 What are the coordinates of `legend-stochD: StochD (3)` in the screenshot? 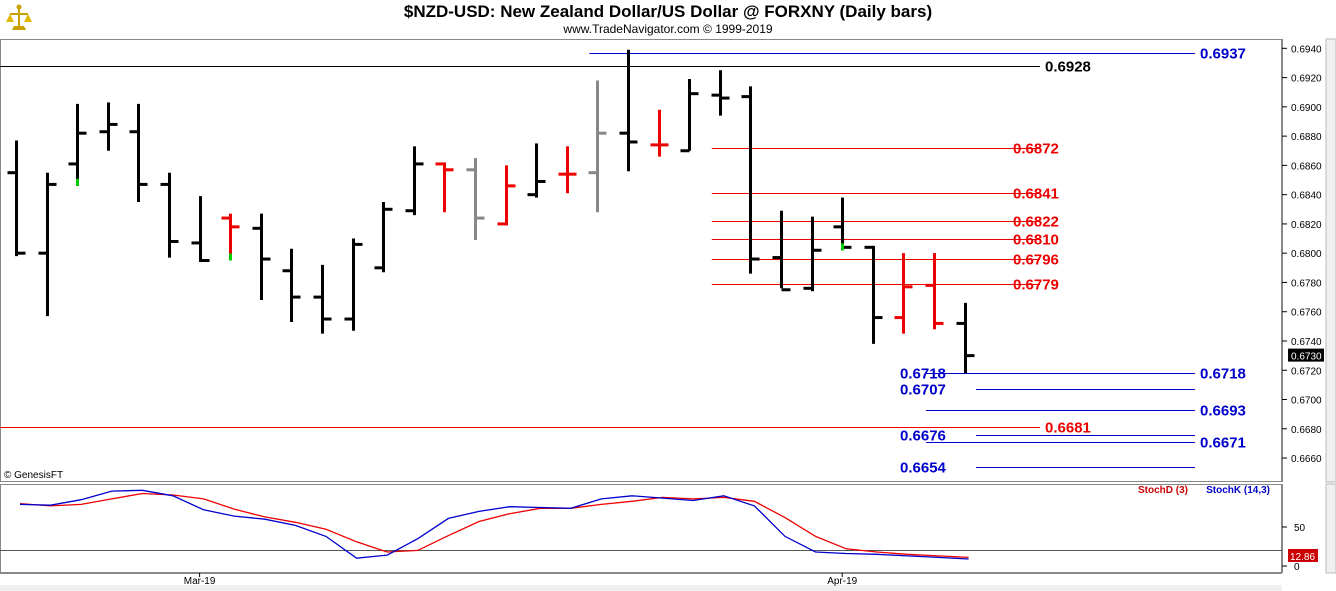 It's located at (1163, 490).